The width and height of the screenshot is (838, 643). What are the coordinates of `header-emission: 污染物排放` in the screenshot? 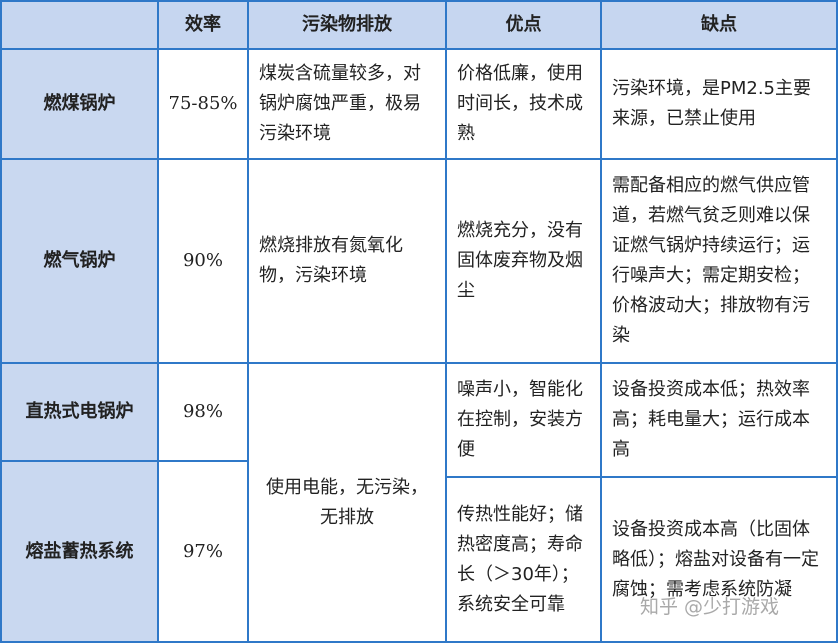 It's located at (347, 25).